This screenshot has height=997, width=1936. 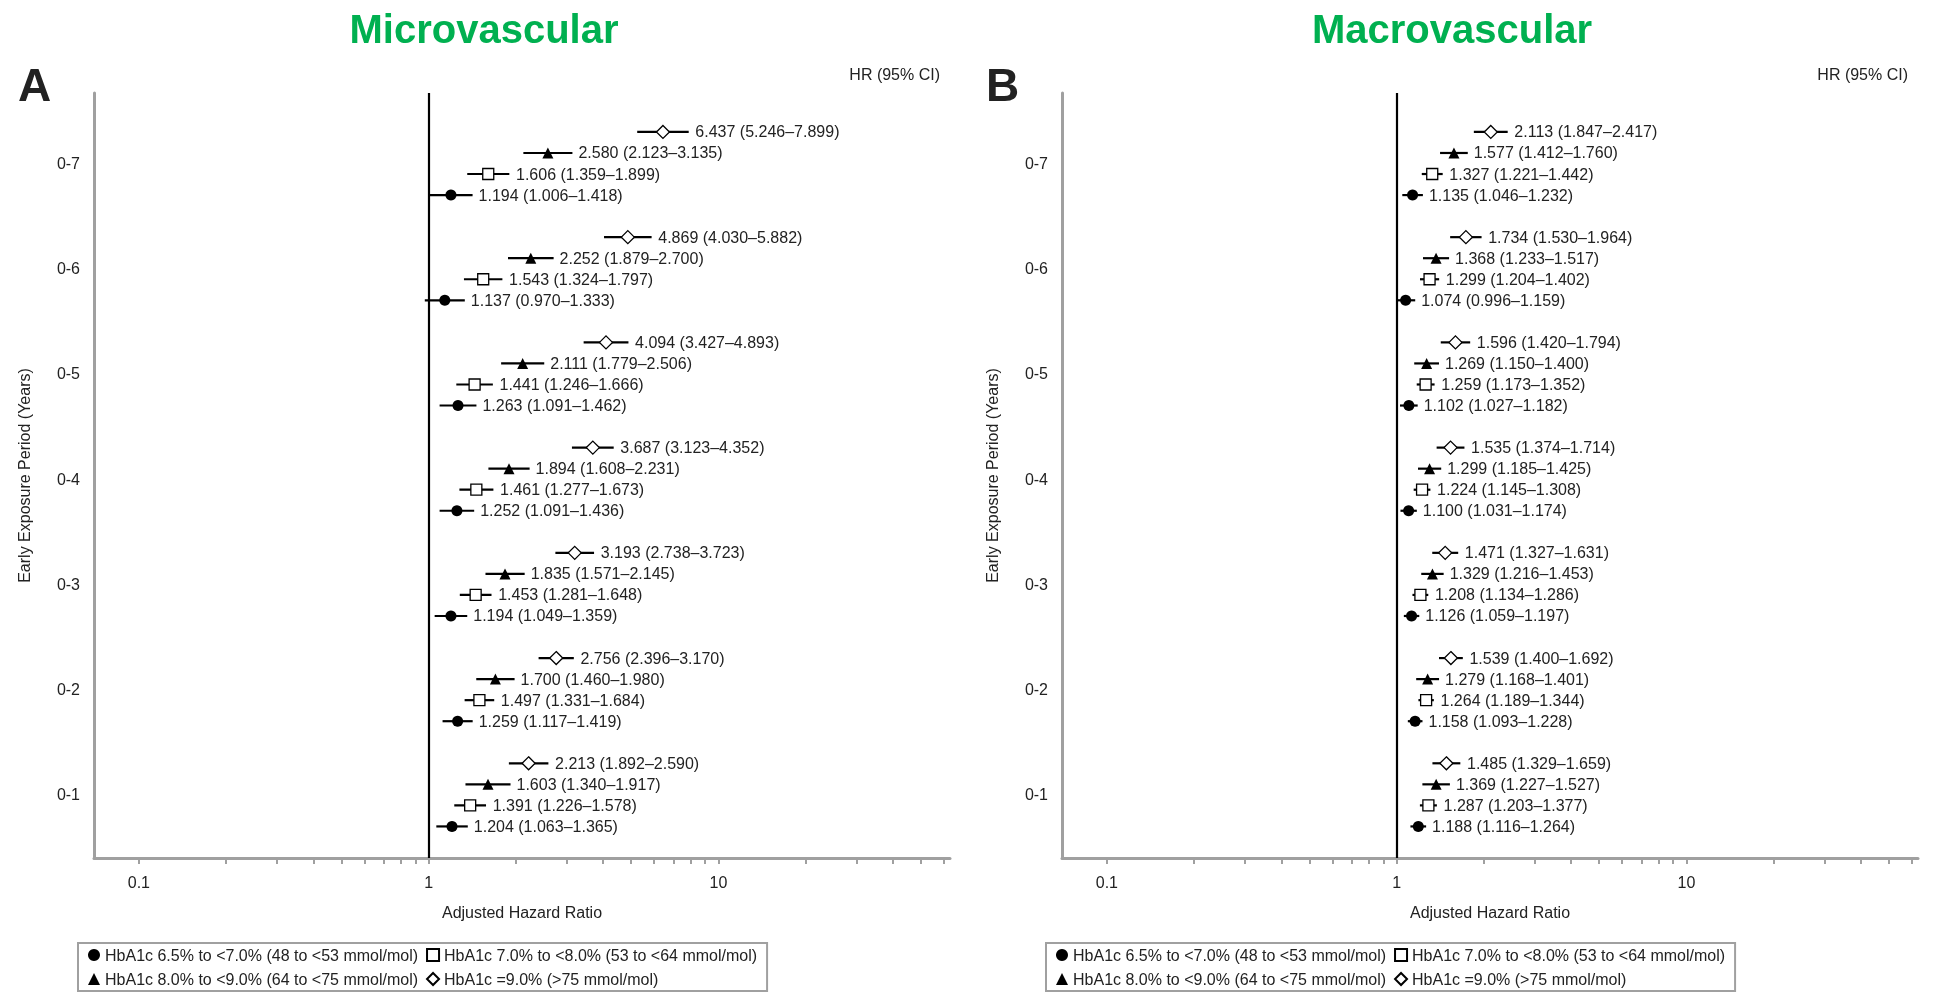 What do you see at coordinates (1452, 29) in the screenshot?
I see `chart-title: Macrovascular` at bounding box center [1452, 29].